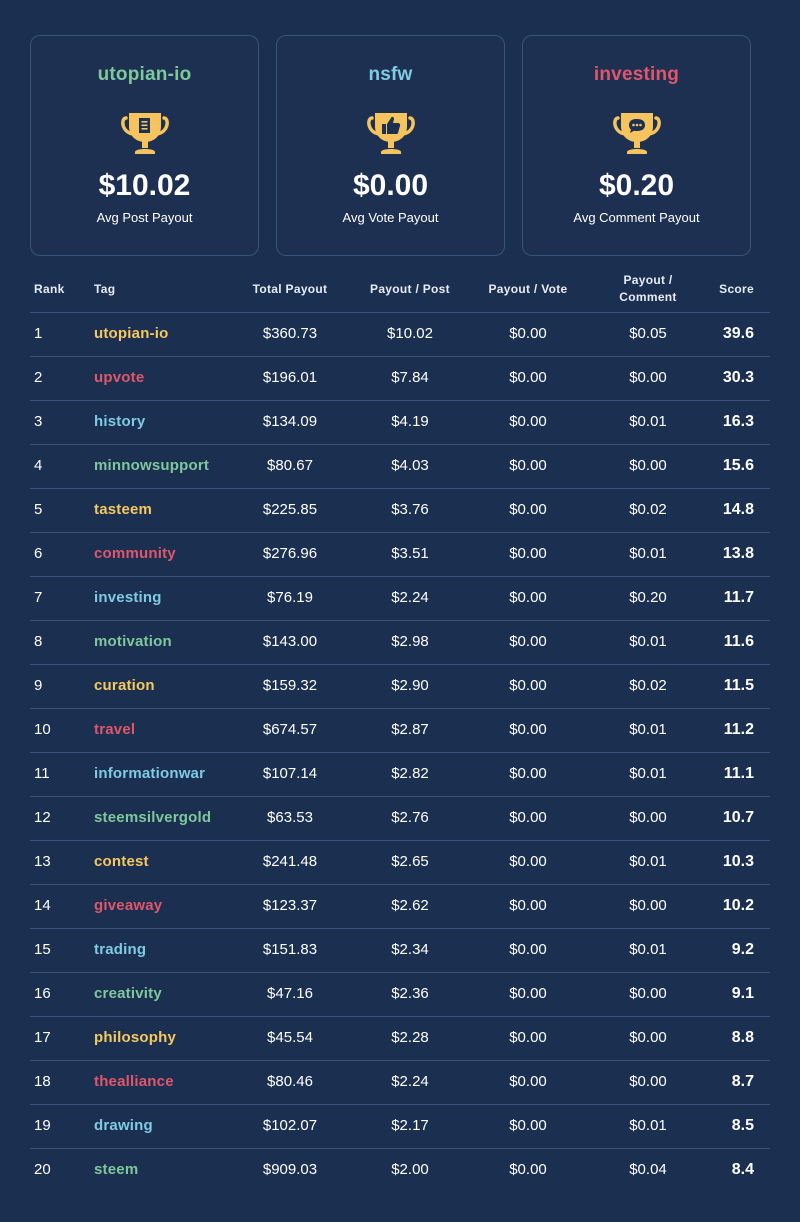 This screenshot has height=1222, width=800. I want to click on cell-rank: 16, so click(42, 993).